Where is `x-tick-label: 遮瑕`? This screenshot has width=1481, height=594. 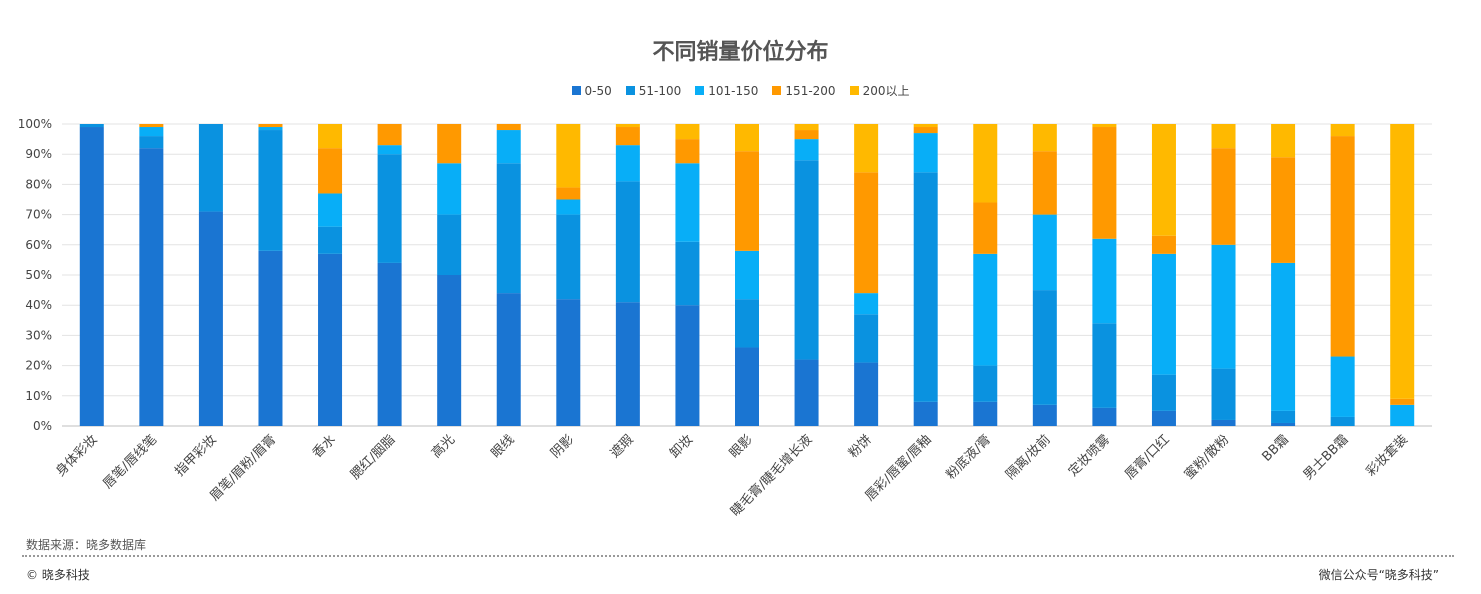 x-tick-label: 遮瑕 is located at coordinates (622, 447).